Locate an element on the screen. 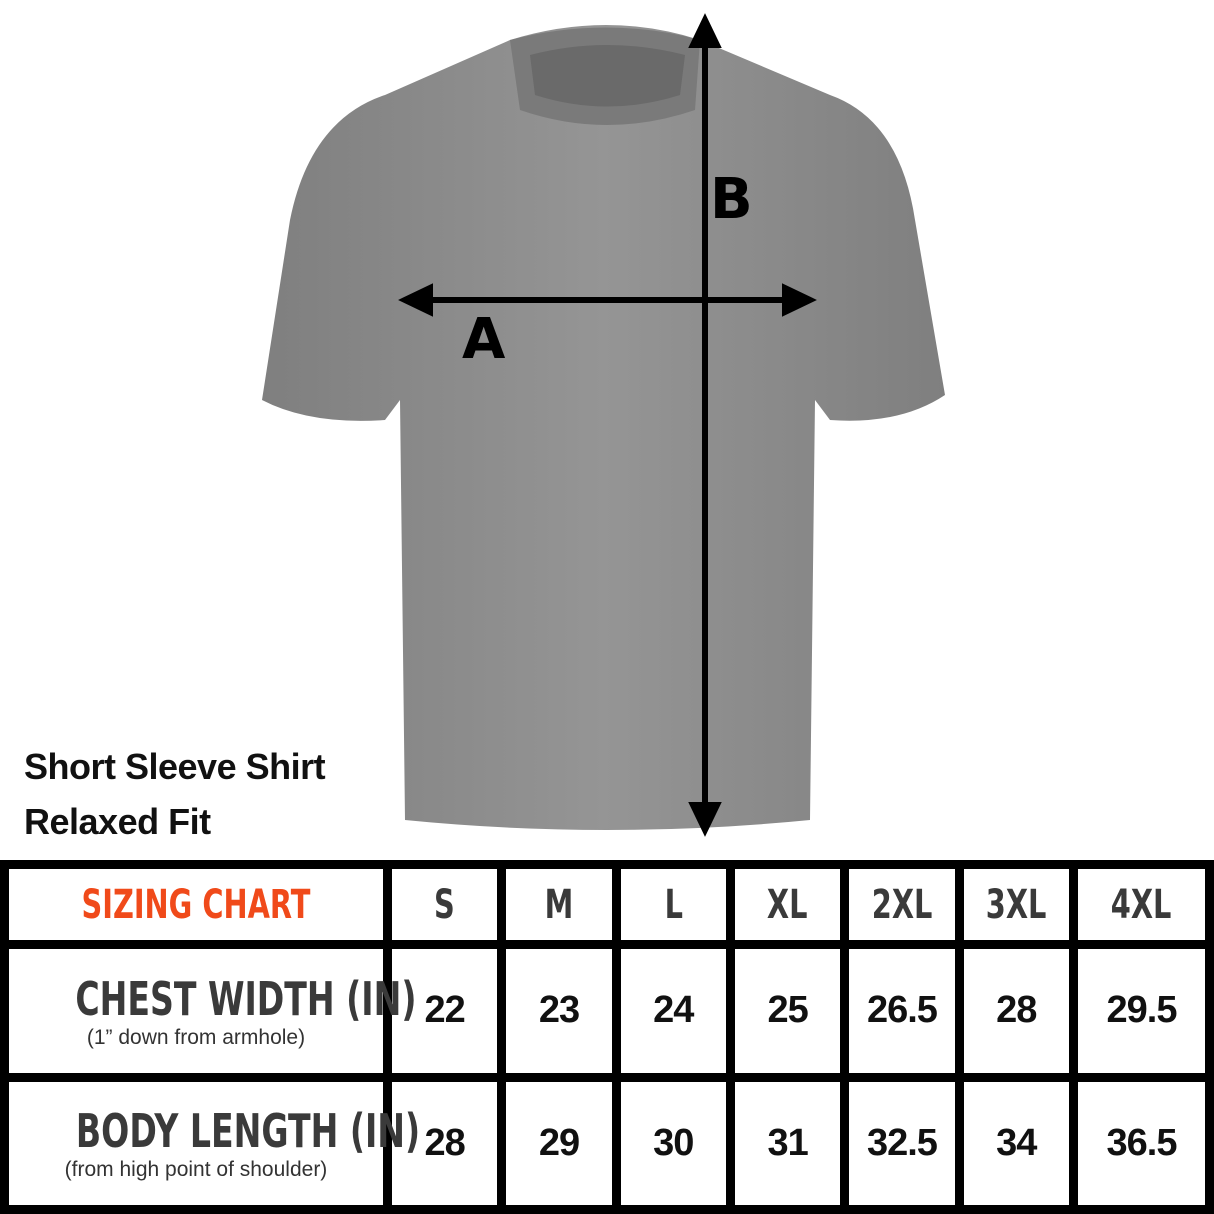  size-header: L is located at coordinates (673, 904).